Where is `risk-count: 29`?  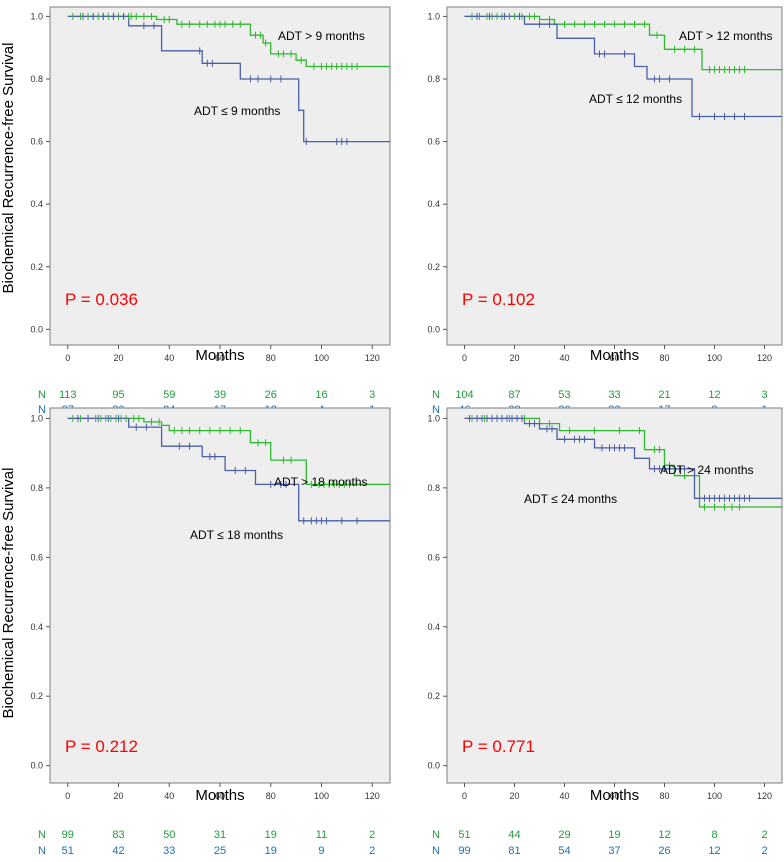 risk-count: 29 is located at coordinates (564, 835).